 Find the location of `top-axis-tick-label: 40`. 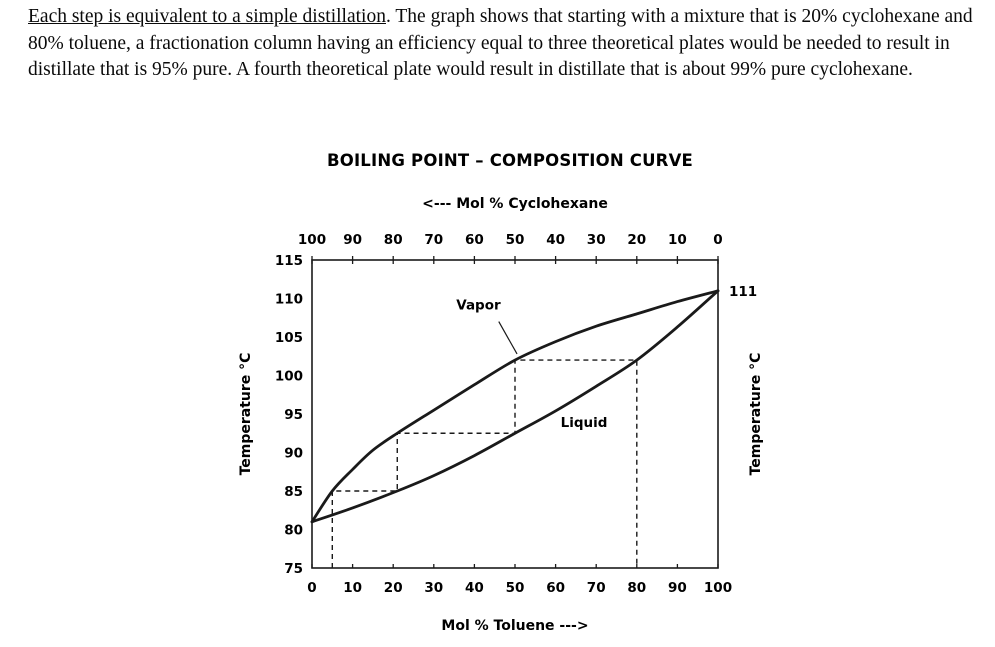

top-axis-tick-label: 40 is located at coordinates (555, 240).